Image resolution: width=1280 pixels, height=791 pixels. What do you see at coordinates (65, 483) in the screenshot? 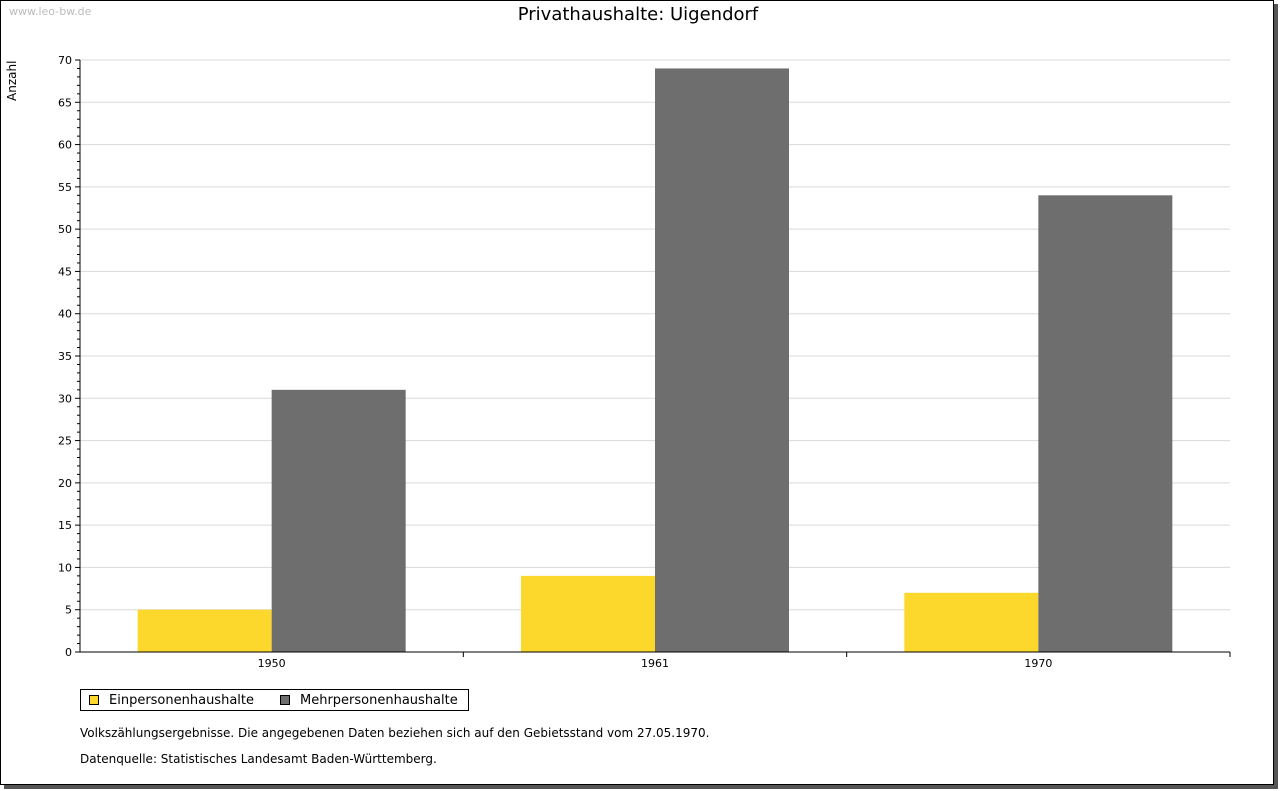
I see `y-tick-label: 20` at bounding box center [65, 483].